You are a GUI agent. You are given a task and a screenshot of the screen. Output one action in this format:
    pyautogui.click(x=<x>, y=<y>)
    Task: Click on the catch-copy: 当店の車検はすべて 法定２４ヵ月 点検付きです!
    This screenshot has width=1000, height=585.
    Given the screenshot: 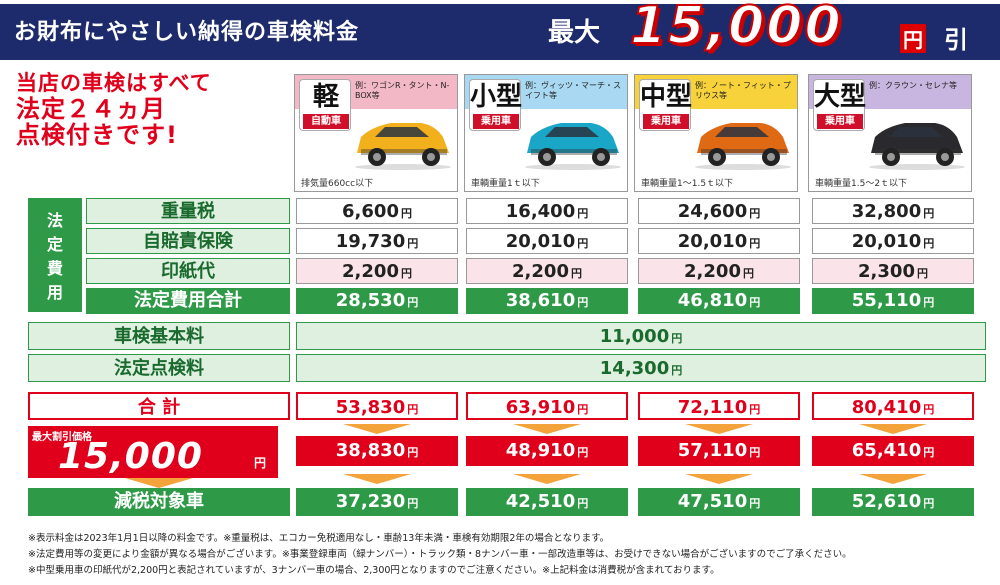 What is the action you would take?
    pyautogui.click(x=114, y=110)
    